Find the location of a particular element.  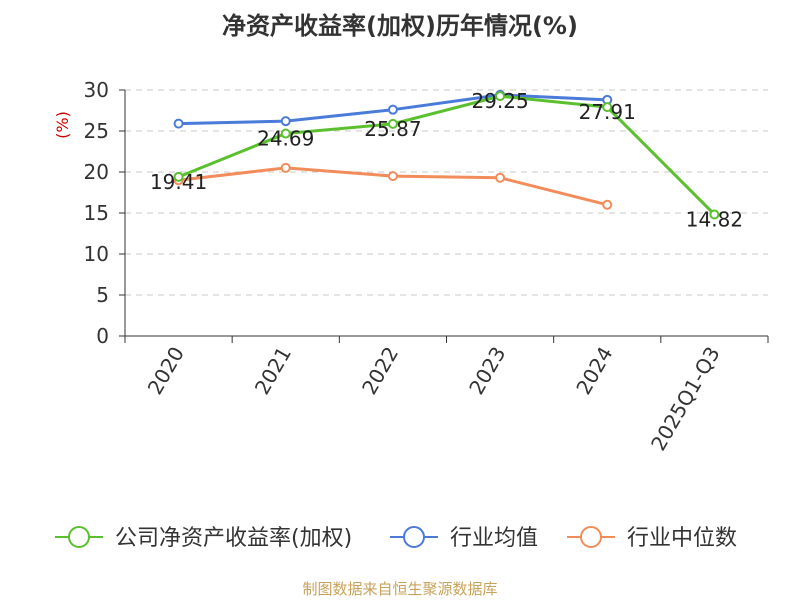

data-label: 25.87 is located at coordinates (392, 129).